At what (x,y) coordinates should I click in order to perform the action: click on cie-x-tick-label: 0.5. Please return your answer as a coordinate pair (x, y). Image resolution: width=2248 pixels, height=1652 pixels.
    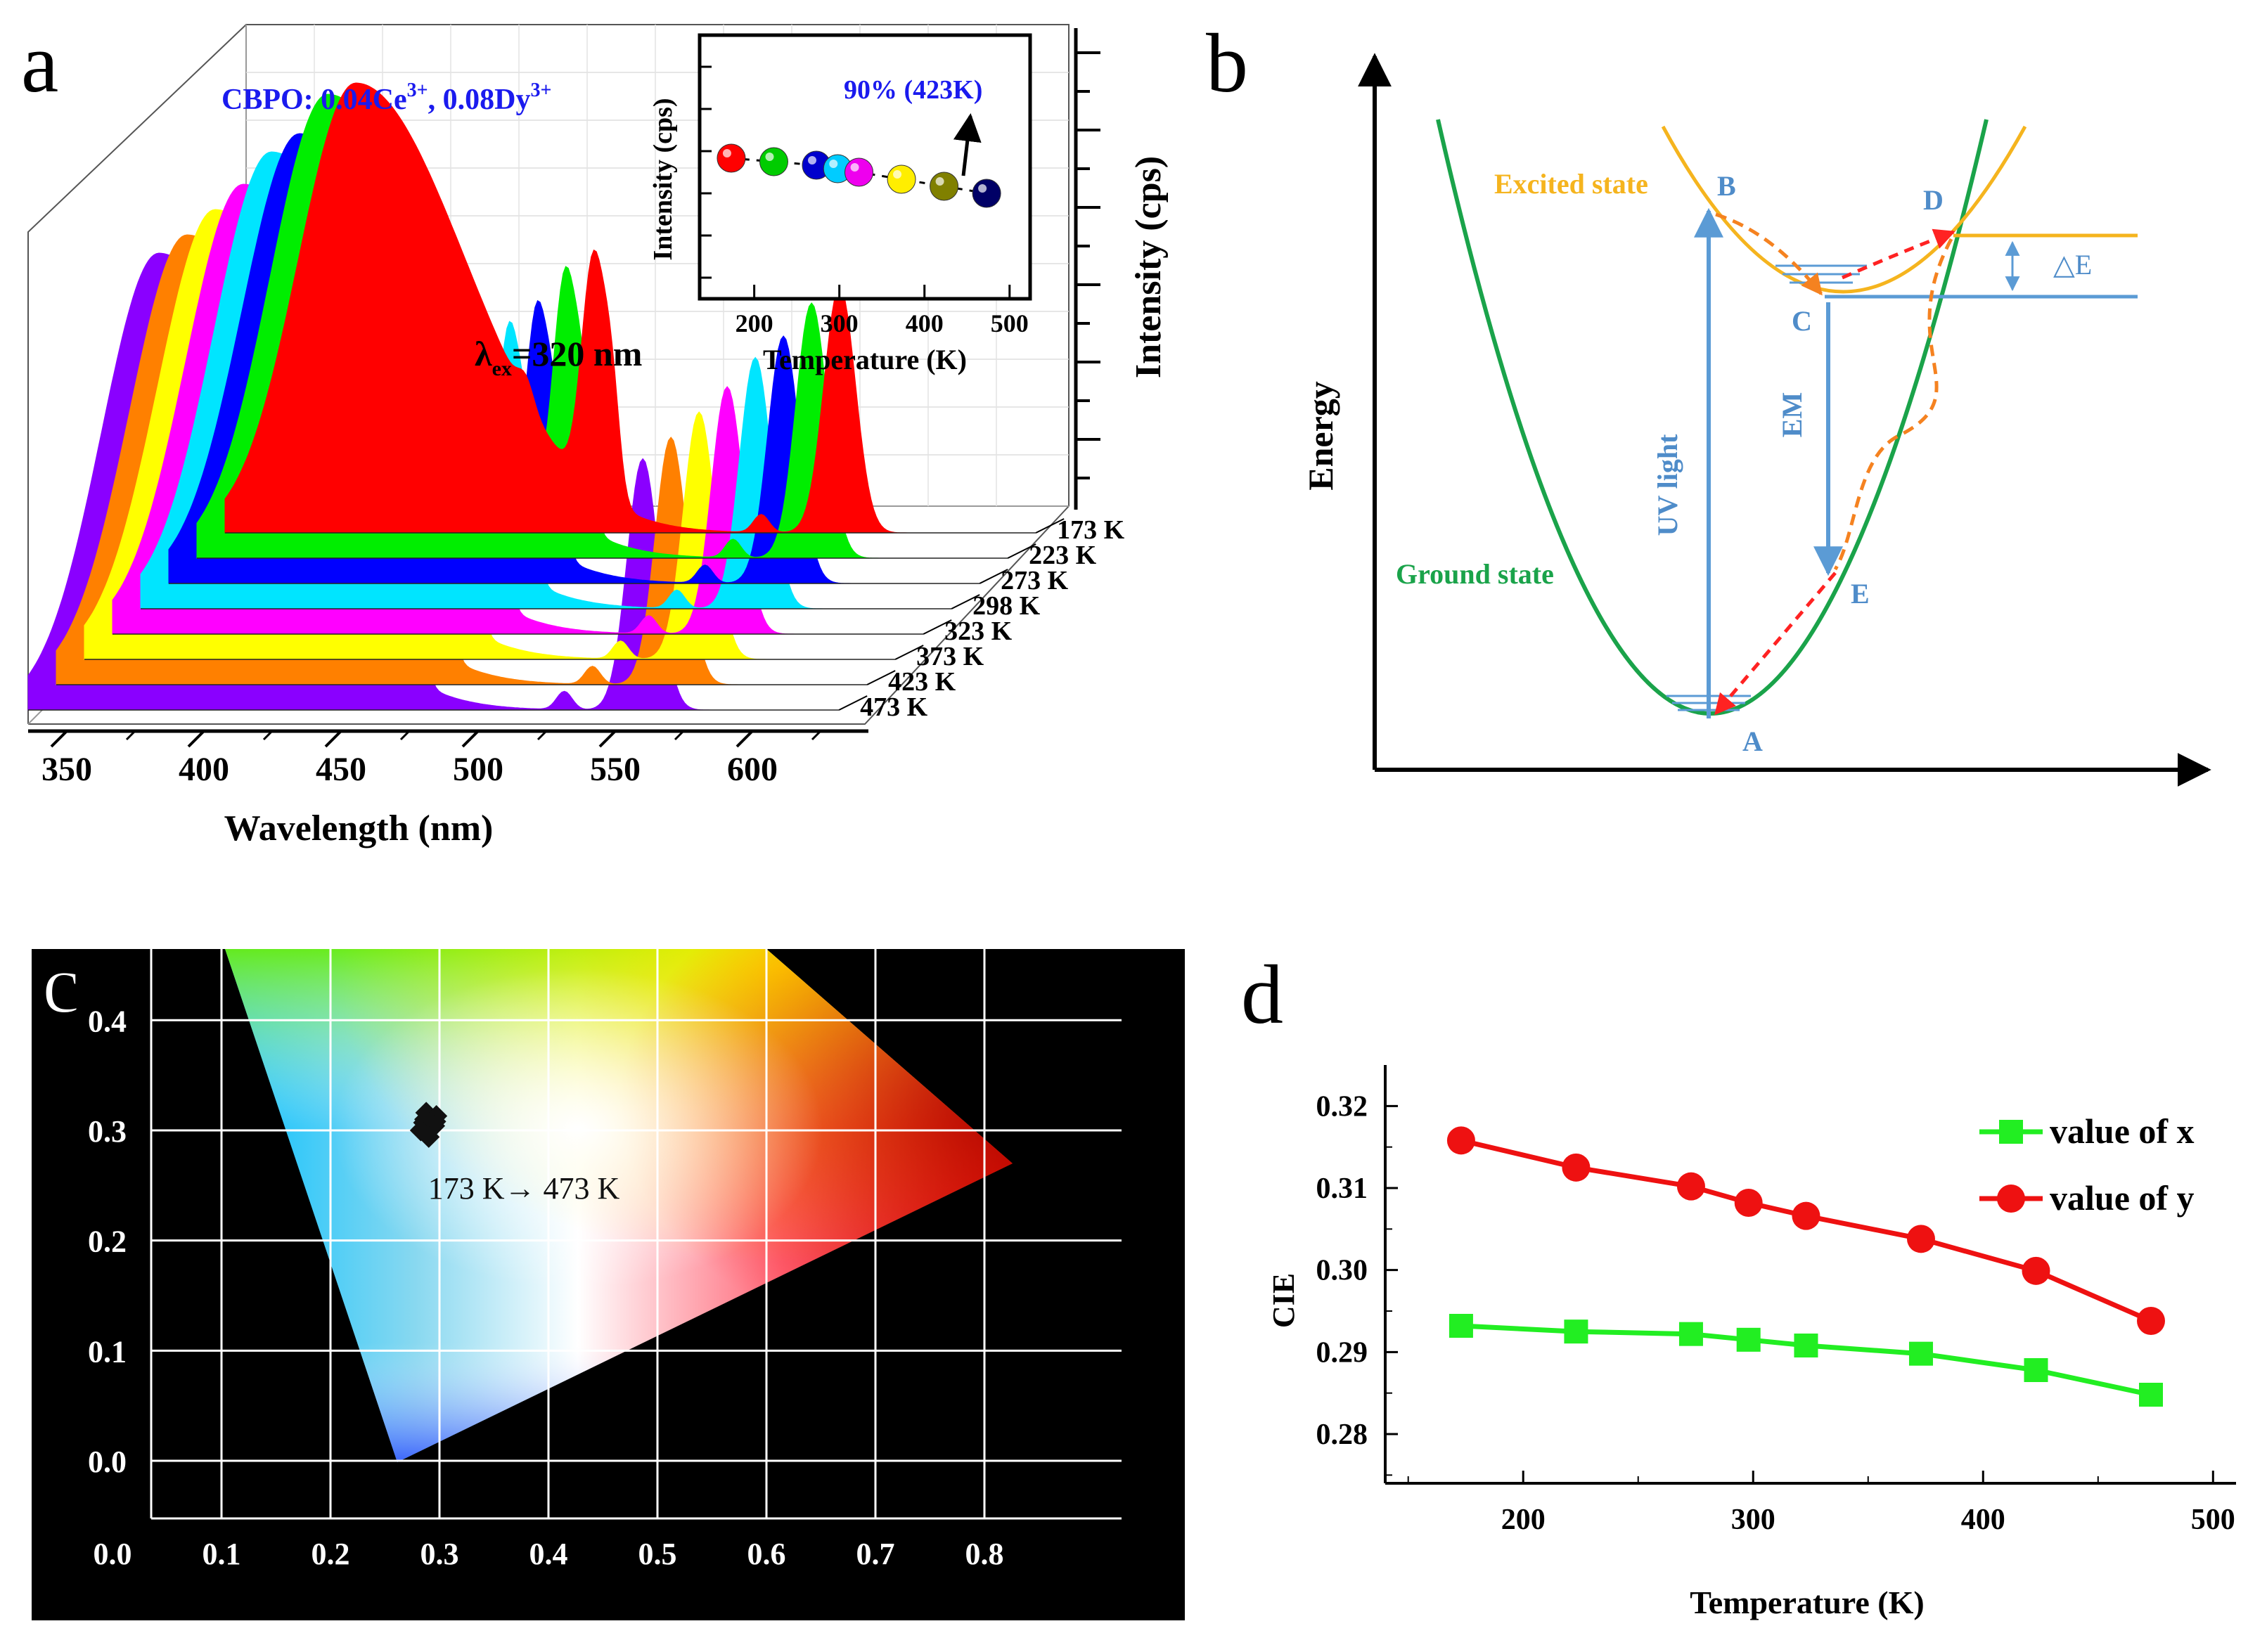
    Looking at the image, I should click on (657, 1554).